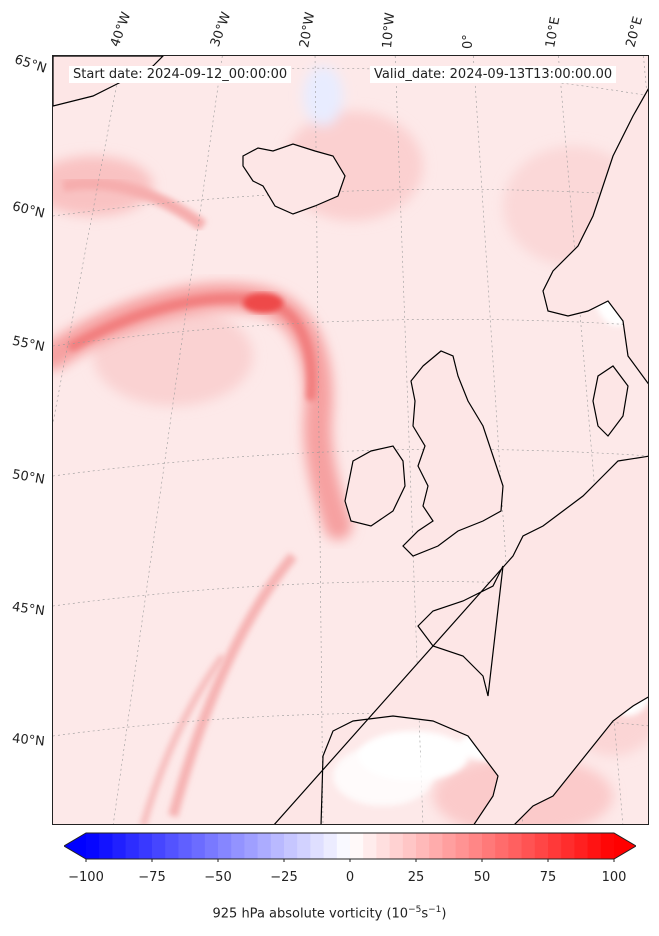  Describe the element at coordinates (415, 910) in the screenshot. I see `colorbar-label-exp1: −5` at that location.